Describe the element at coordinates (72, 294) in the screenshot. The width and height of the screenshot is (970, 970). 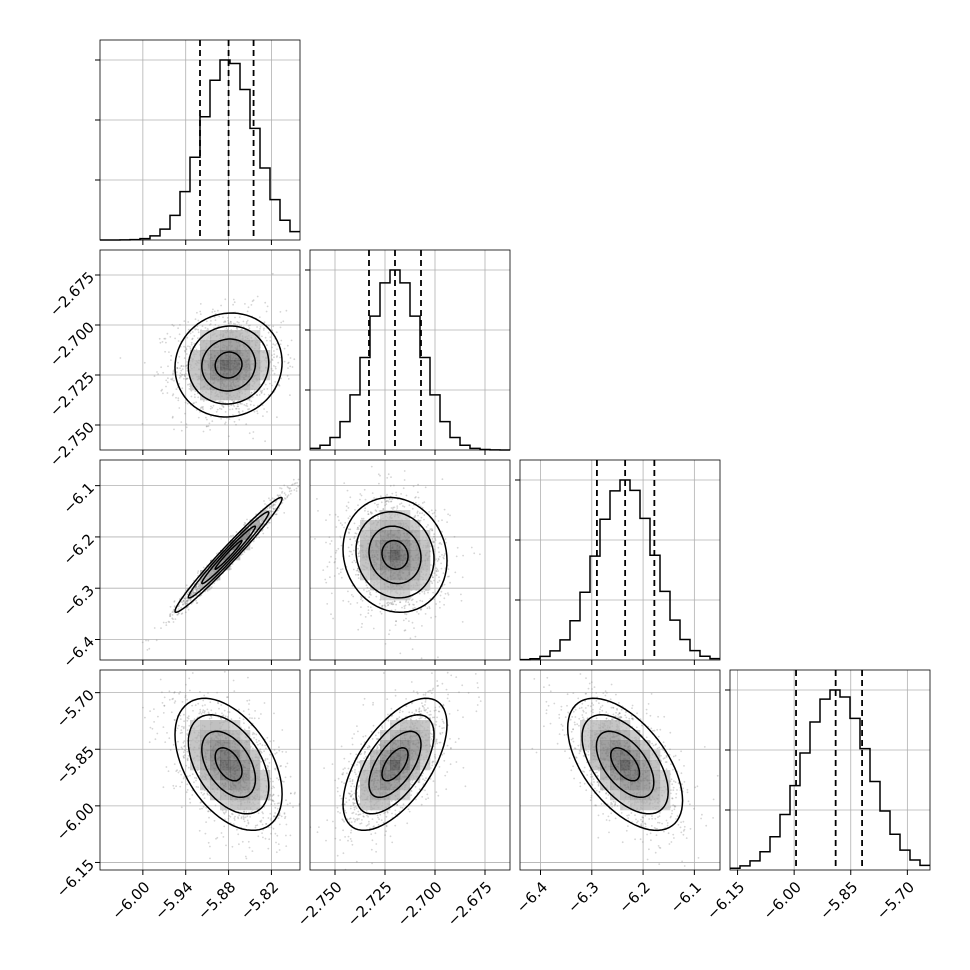
I see `y-tick-label: −2.675` at that location.